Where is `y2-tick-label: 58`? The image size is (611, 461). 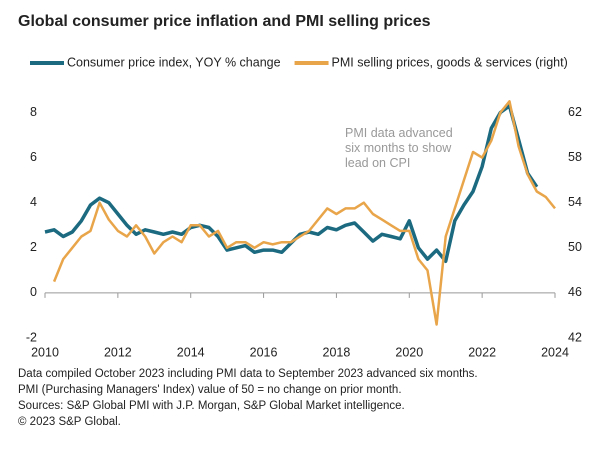
y2-tick-label: 58 is located at coordinates (575, 157).